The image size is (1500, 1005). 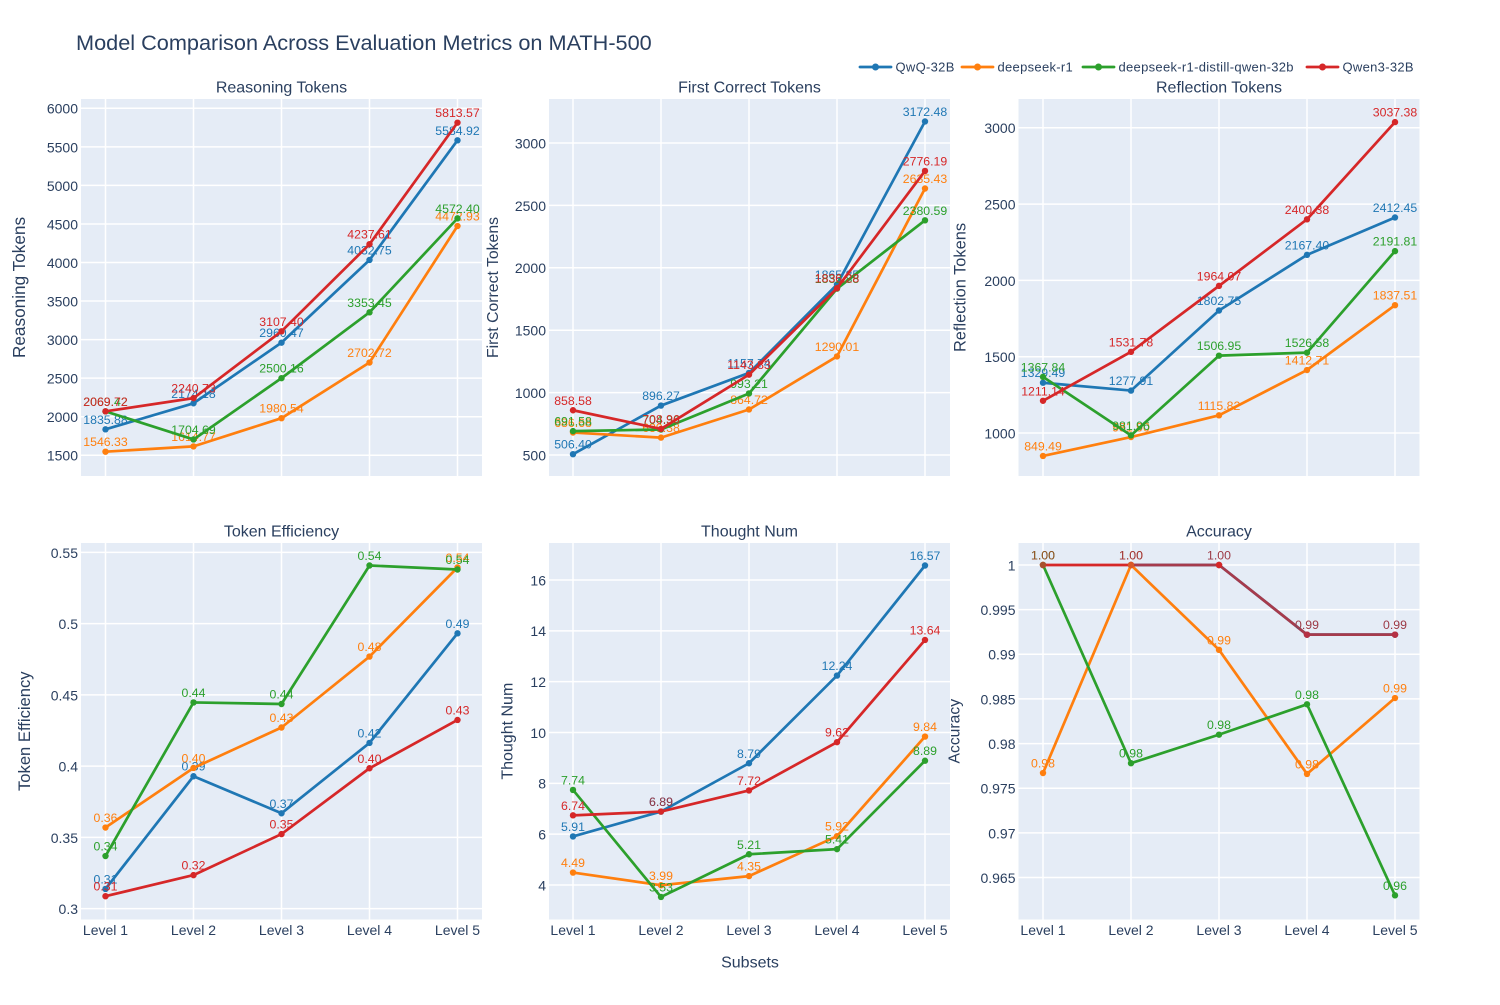 I want to click on svg-text: Level 4, so click(x=836, y=930).